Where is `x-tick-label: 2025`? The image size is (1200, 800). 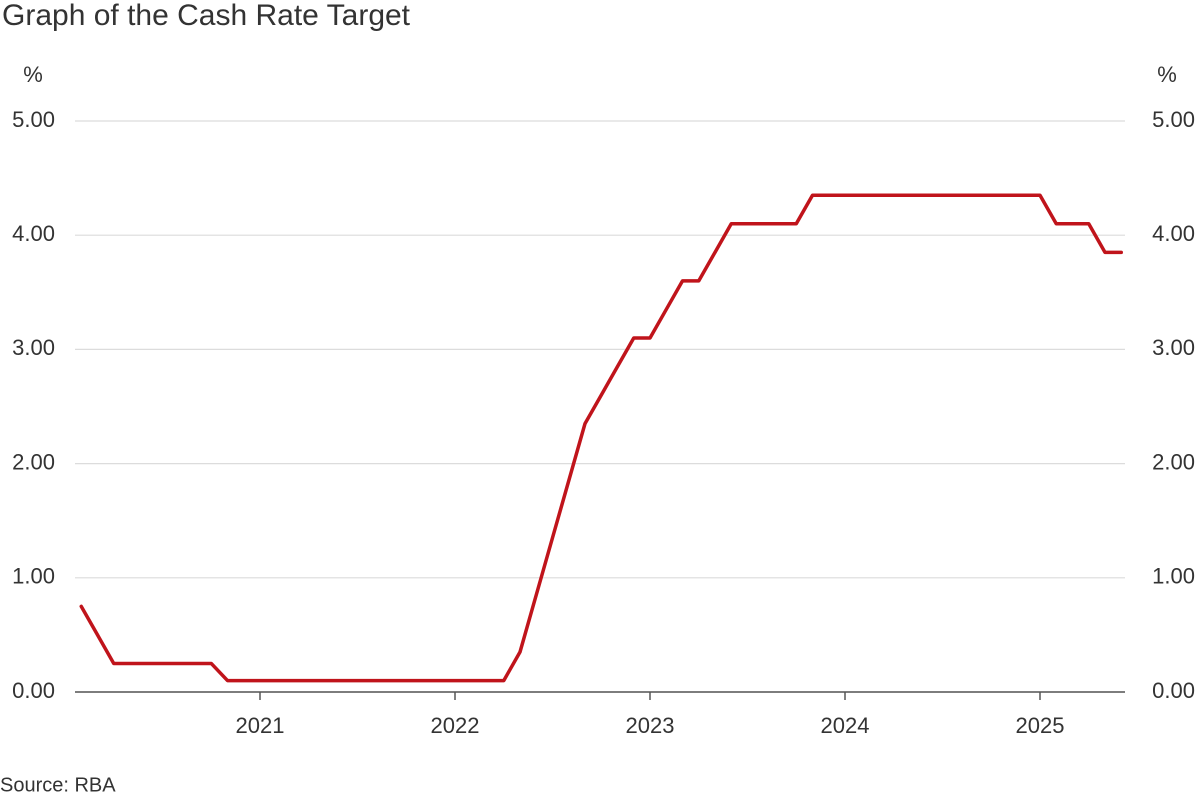 x-tick-label: 2025 is located at coordinates (1040, 725).